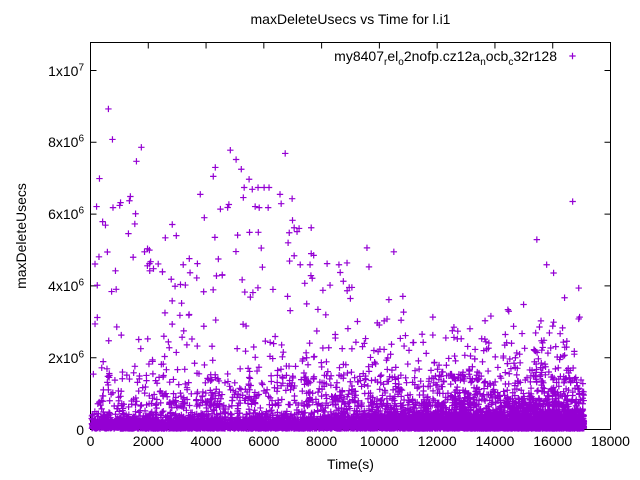 This screenshot has height=480, width=640. What do you see at coordinates (322, 441) in the screenshot?
I see `x-tick-label: 8000` at bounding box center [322, 441].